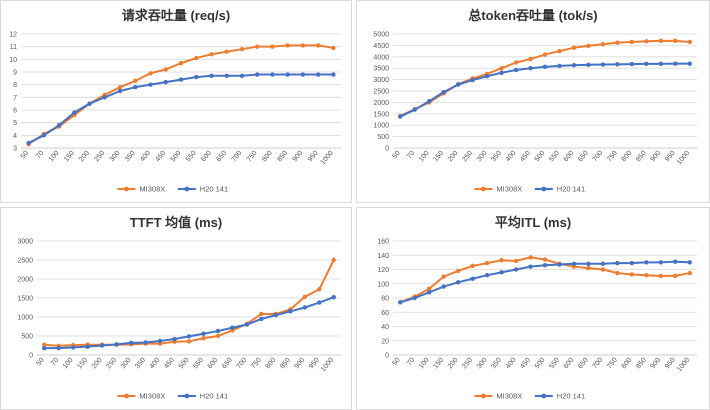 This screenshot has width=710, height=410. Describe the element at coordinates (198, 364) in the screenshot. I see `x-tick-label: 550` at that location.